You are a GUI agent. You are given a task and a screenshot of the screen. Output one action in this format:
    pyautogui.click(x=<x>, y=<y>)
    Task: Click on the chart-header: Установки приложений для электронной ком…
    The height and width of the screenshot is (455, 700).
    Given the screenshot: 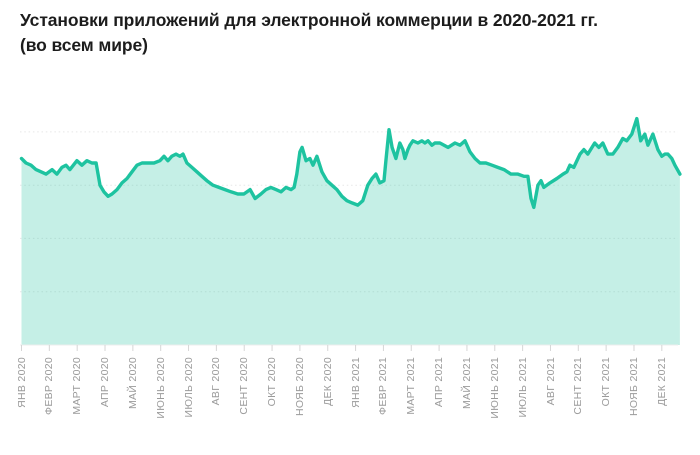 What is the action you would take?
    pyautogui.click(x=353, y=33)
    